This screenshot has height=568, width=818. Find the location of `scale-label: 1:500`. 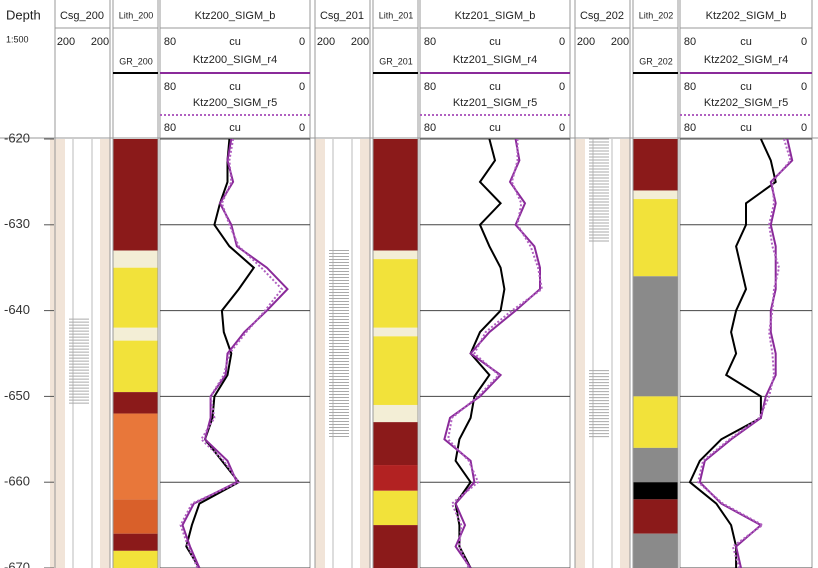

scale-label: 1:500 is located at coordinates (17, 39).